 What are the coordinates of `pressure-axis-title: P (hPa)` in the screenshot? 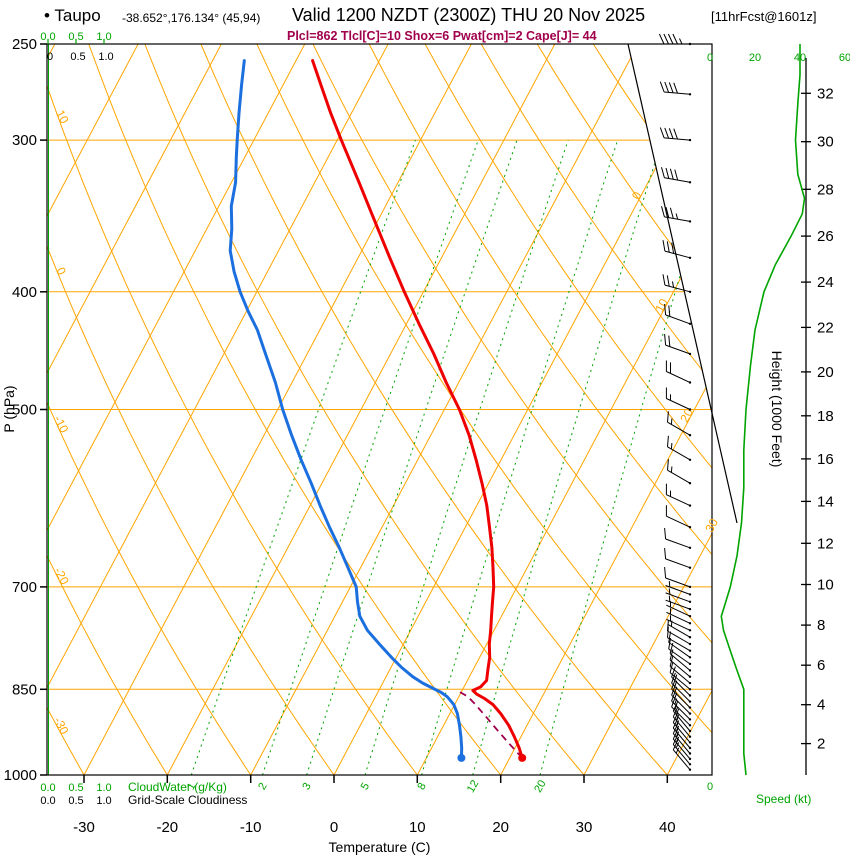 It's located at (9, 408).